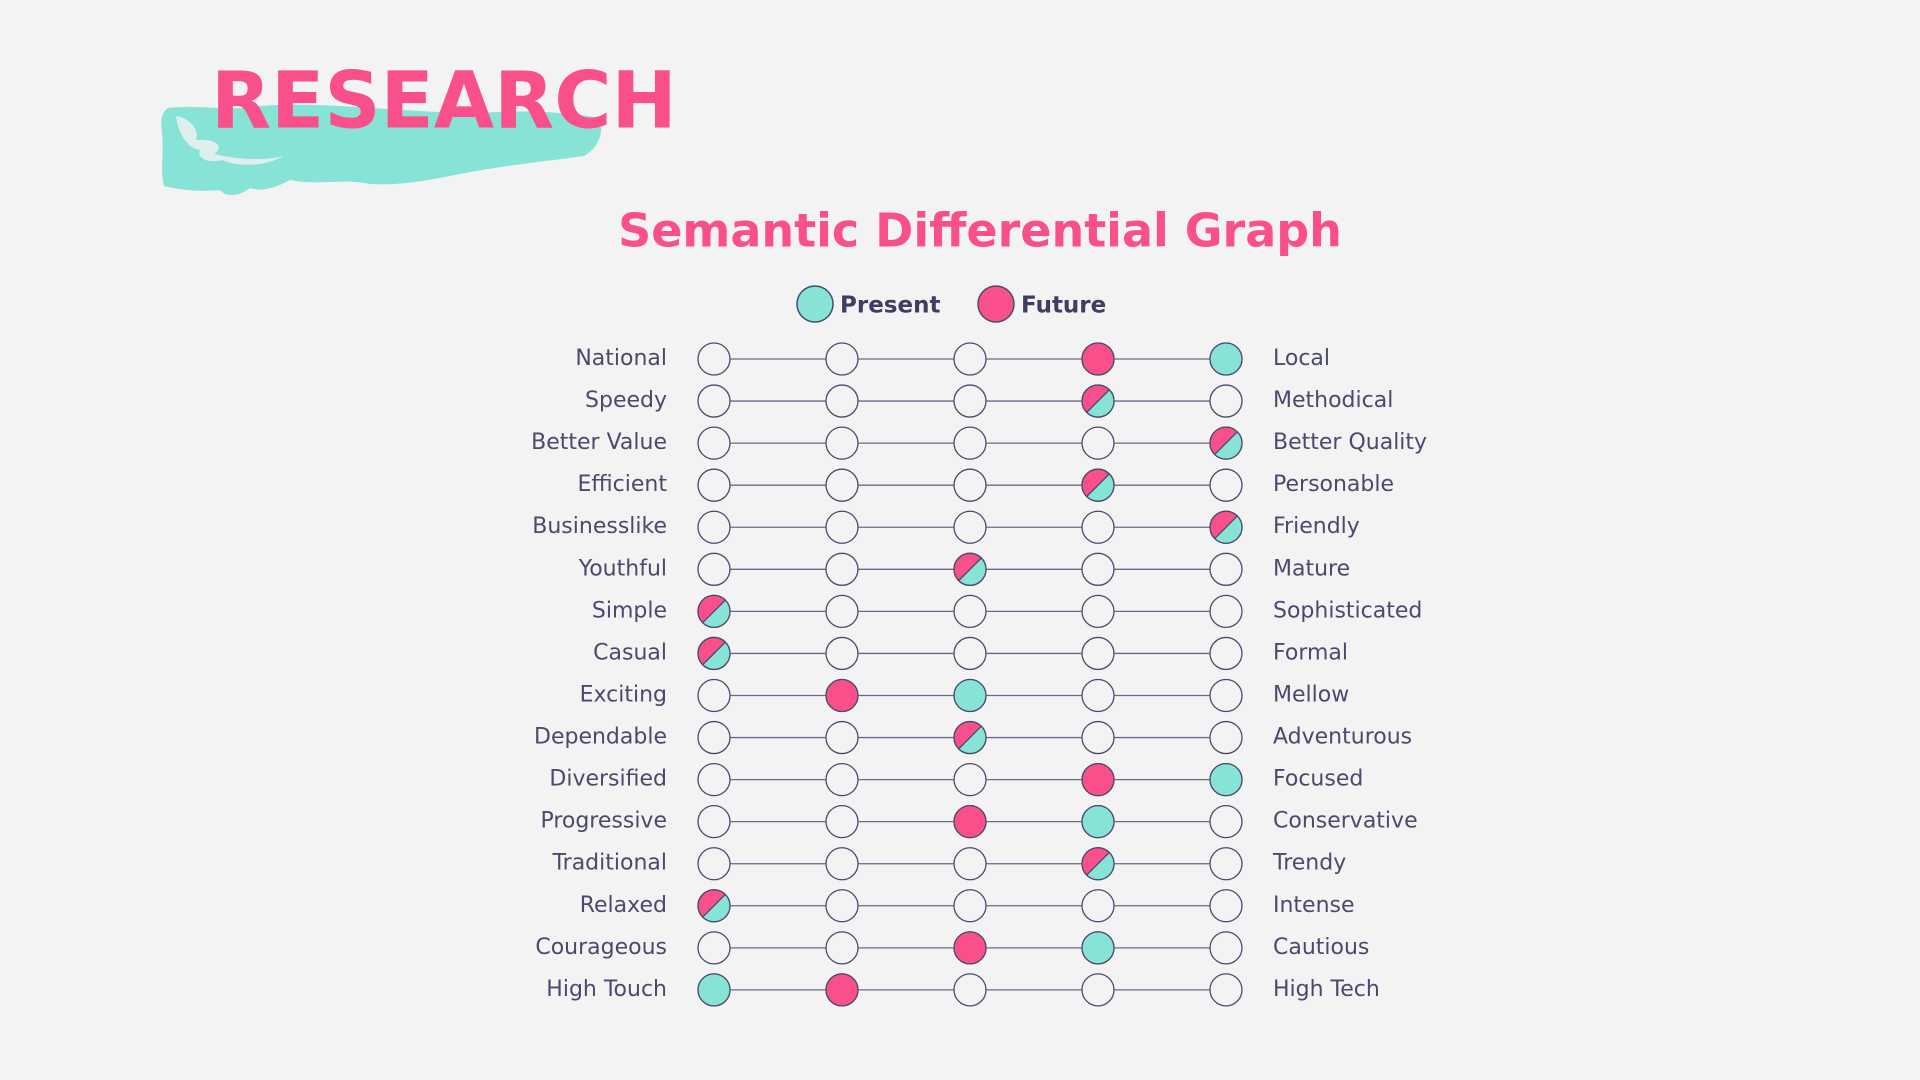 The width and height of the screenshot is (1920, 1080). Describe the element at coordinates (1309, 863) in the screenshot. I see `right-label: Trendy` at that location.